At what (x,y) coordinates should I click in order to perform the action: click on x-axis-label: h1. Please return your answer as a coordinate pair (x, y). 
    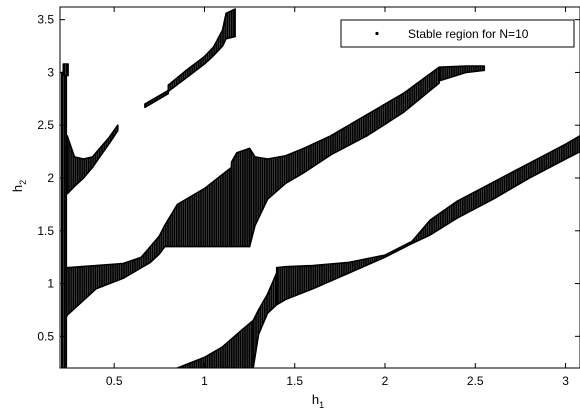
    Looking at the image, I should click on (318, 401).